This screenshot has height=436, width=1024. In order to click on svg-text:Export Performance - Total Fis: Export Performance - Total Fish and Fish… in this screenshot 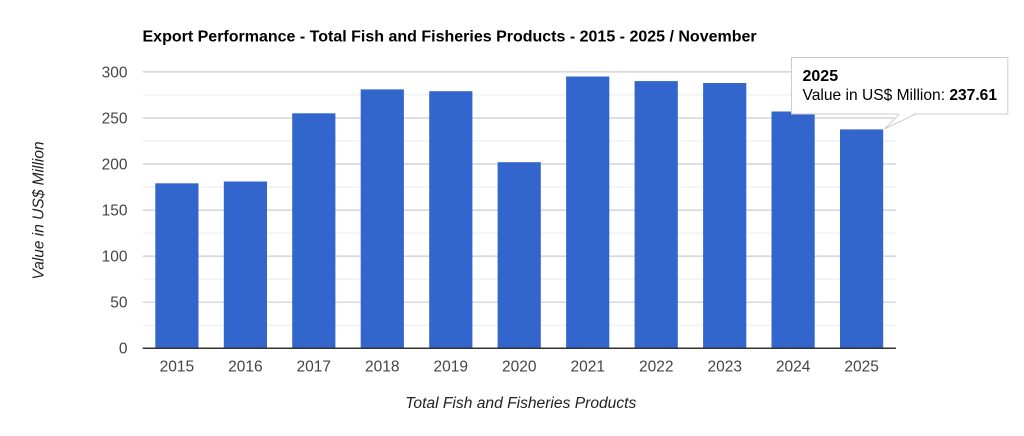, I will do `click(450, 37)`.